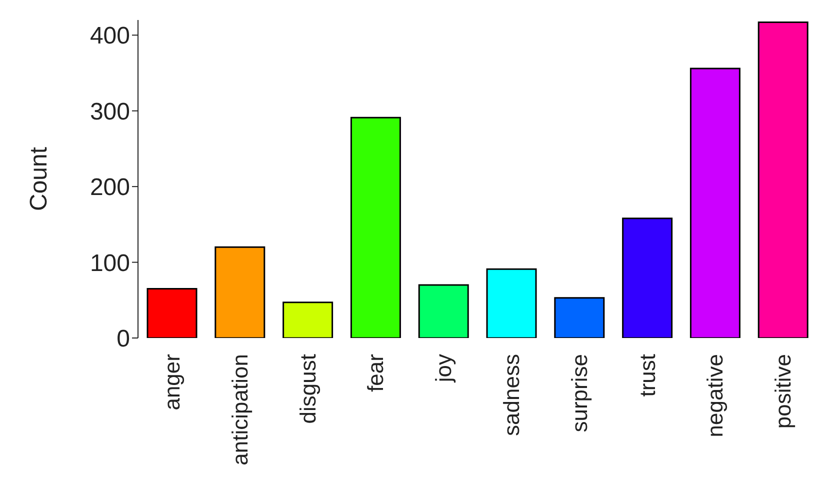 The image size is (833, 496). What do you see at coordinates (123, 339) in the screenshot?
I see `y-tick-label: 0` at bounding box center [123, 339].